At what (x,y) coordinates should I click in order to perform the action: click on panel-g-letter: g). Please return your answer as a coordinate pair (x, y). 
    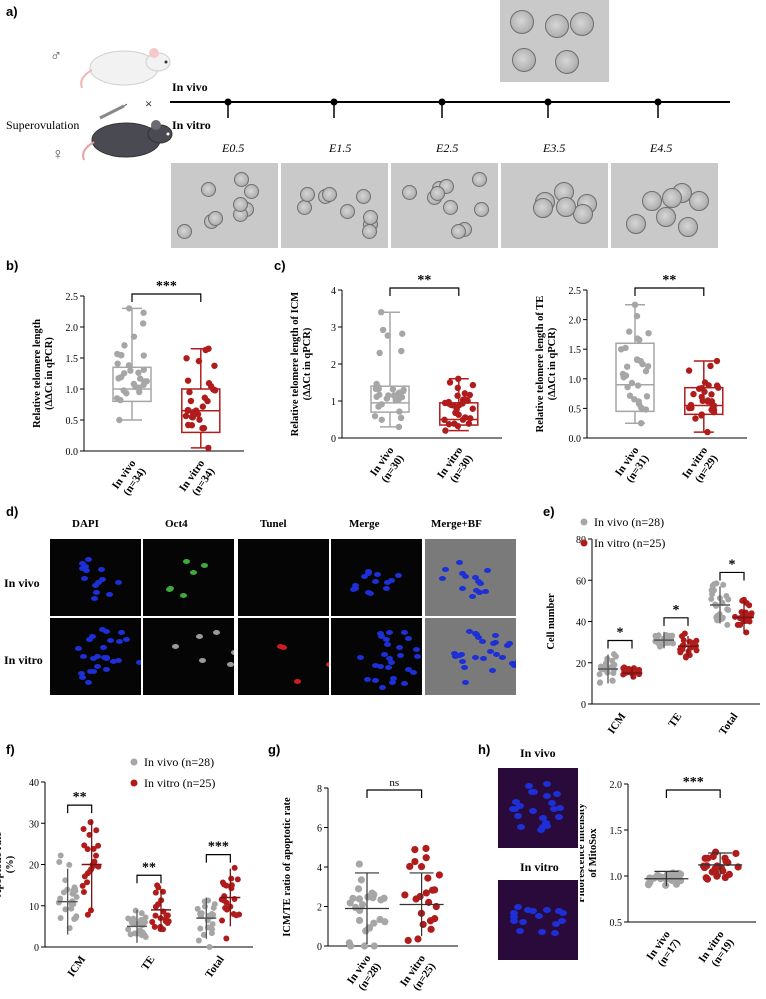
    Looking at the image, I should click on (274, 749).